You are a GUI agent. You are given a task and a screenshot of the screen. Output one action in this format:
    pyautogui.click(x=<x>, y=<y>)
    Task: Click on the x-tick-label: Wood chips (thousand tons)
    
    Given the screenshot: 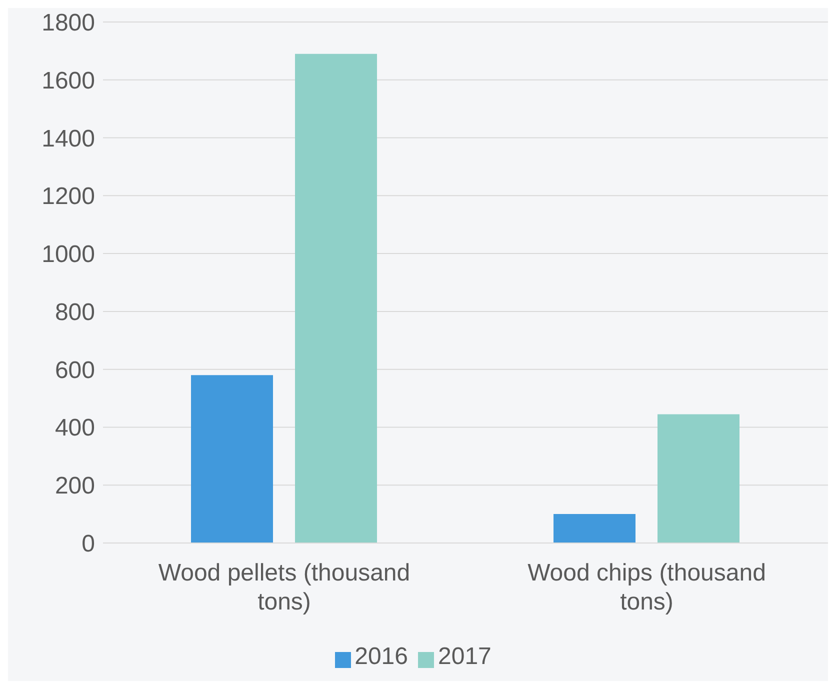 What is the action you would take?
    pyautogui.click(x=647, y=588)
    